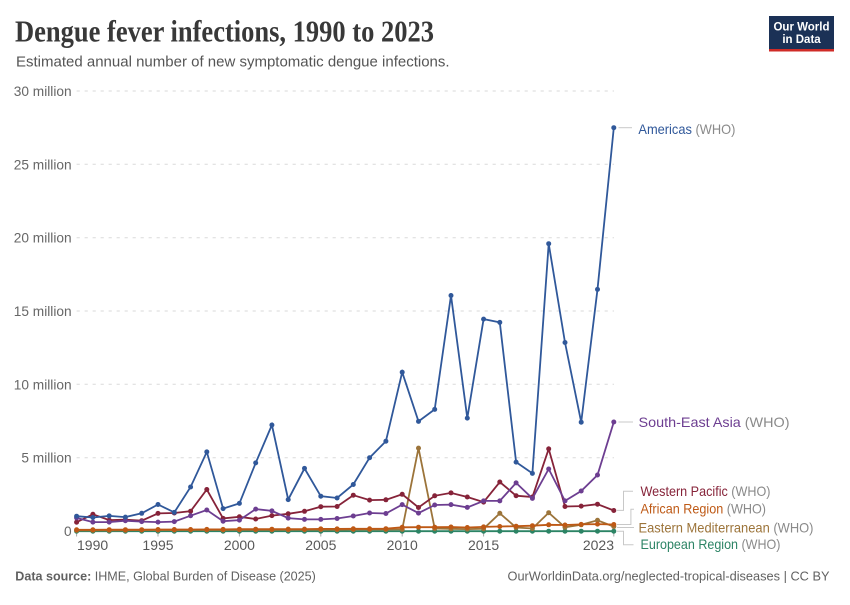 The height and width of the screenshot is (605, 850). What do you see at coordinates (43, 164) in the screenshot?
I see `svg-text: 25 million` at bounding box center [43, 164].